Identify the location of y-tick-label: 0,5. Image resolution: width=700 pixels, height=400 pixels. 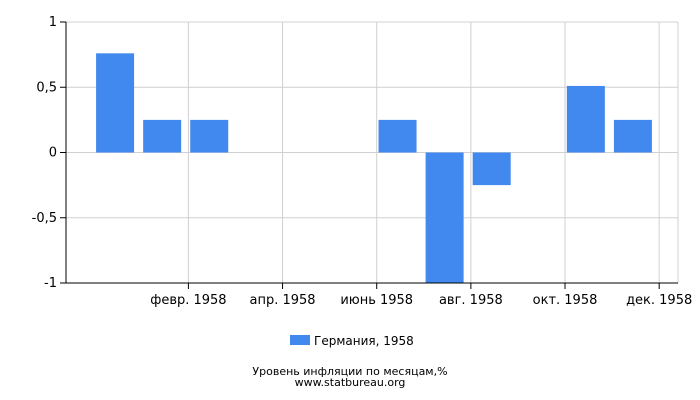
(46, 87).